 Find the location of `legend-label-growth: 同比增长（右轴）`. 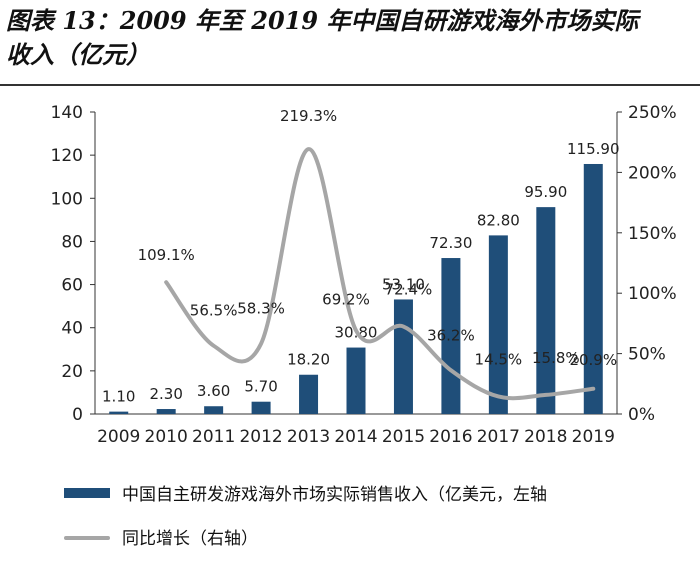

legend-label-growth: 同比增长（右轴） is located at coordinates (190, 539).